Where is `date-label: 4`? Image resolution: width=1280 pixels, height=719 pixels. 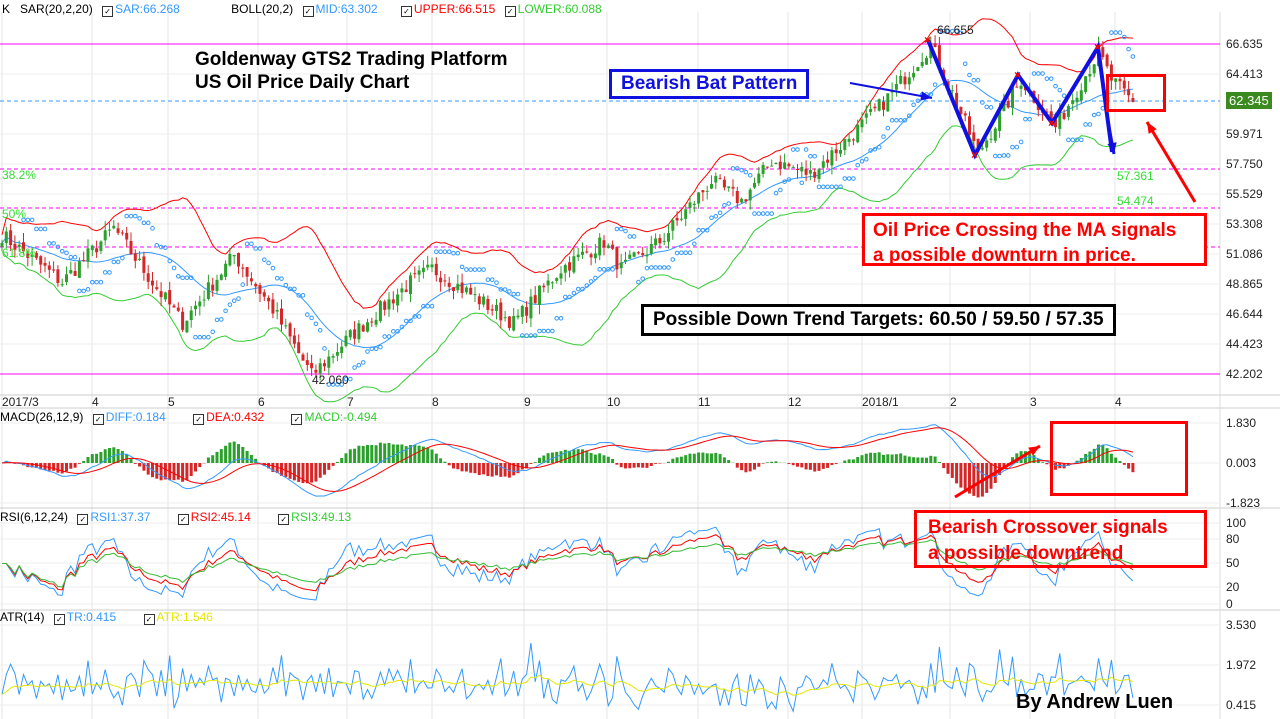
date-label: 4 is located at coordinates (95, 402).